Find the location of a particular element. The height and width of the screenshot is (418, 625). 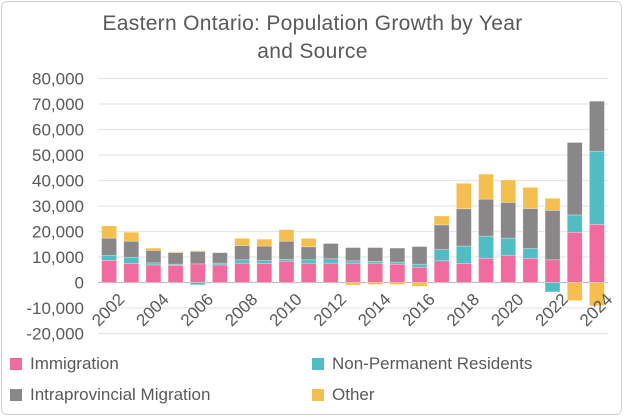

bar-immigration-2011 is located at coordinates (308, 272).